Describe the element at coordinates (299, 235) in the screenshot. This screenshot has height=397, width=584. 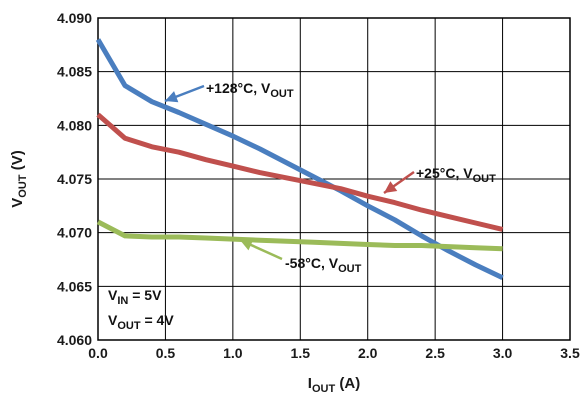
I see `series-line-minus58c` at that location.